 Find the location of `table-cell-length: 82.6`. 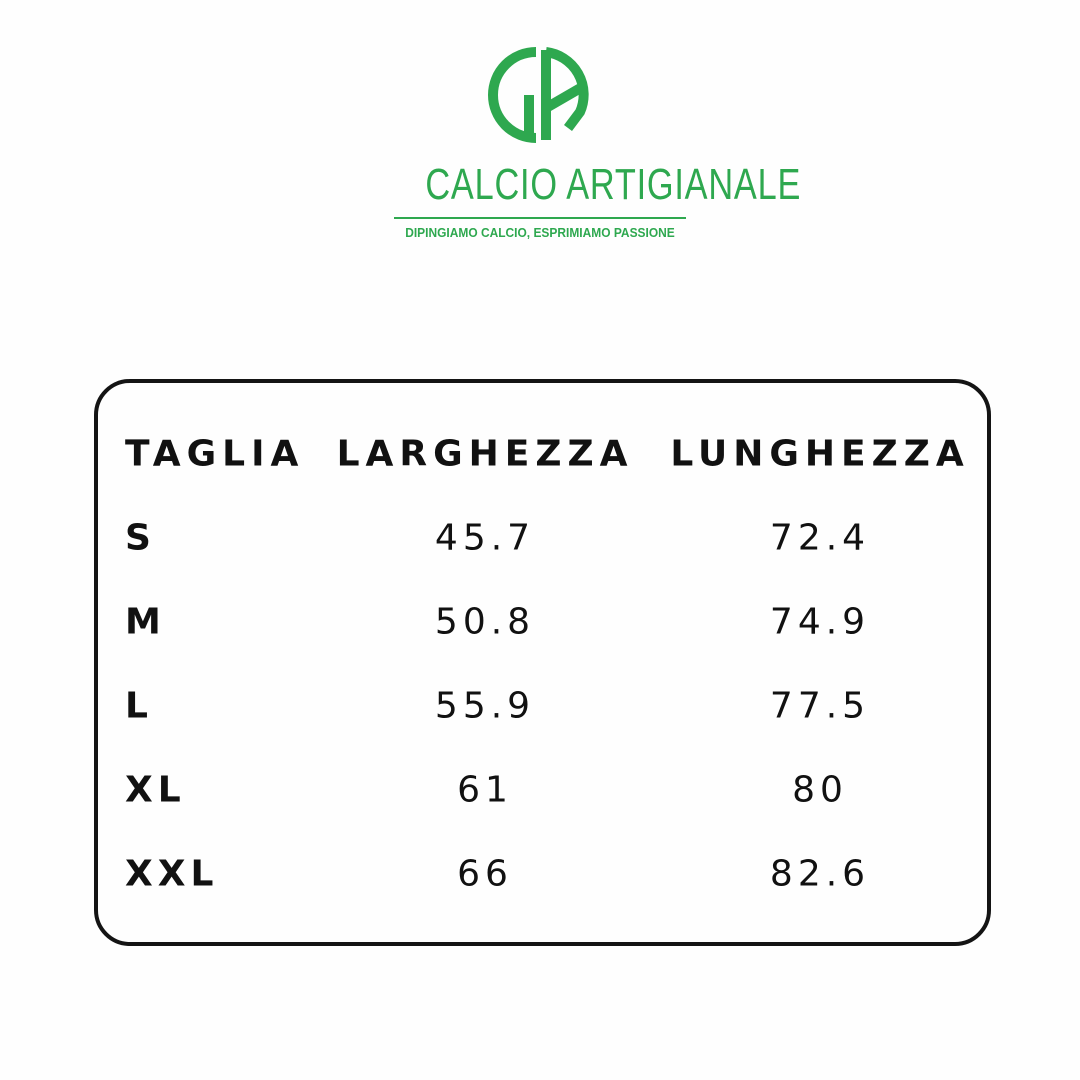

table-cell-length: 82.6 is located at coordinates (820, 874).